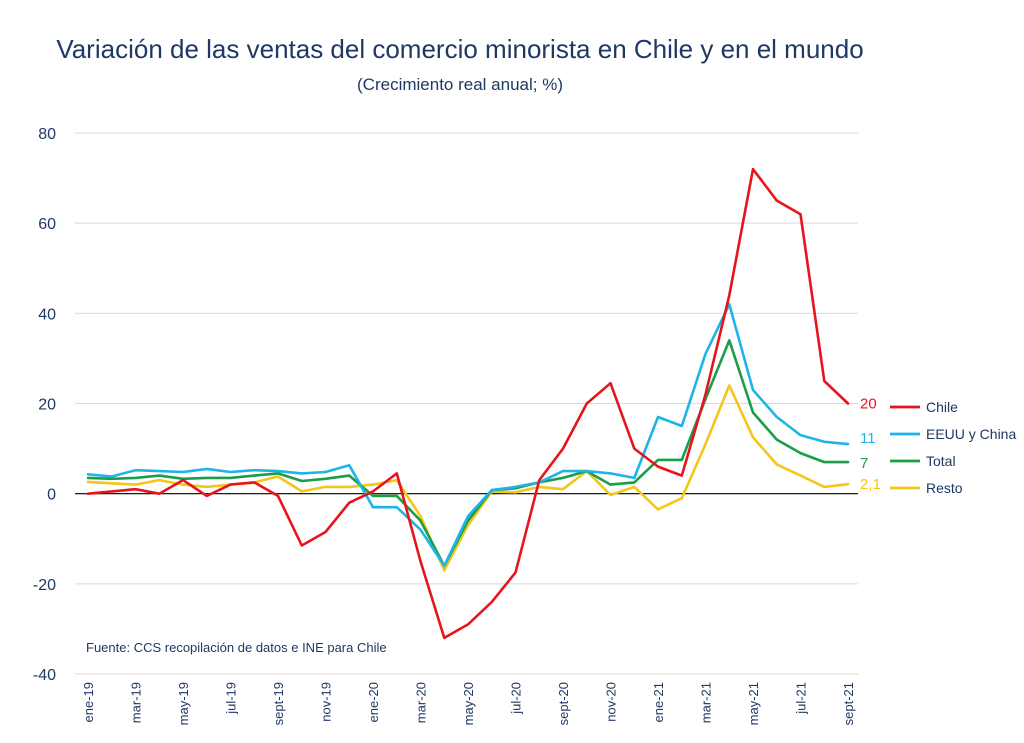 The height and width of the screenshot is (743, 1024). Describe the element at coordinates (942, 407) in the screenshot. I see `legend-label: Chile` at that location.